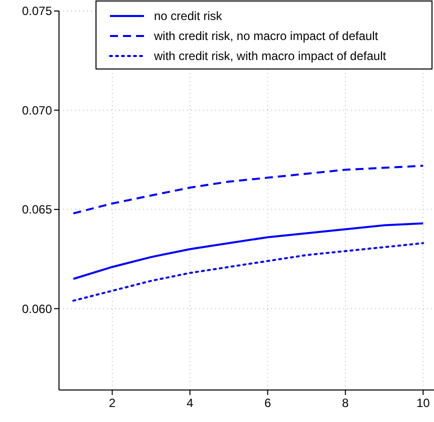  Describe the element at coordinates (346, 403) in the screenshot. I see `x-tick-label: 8` at that location.